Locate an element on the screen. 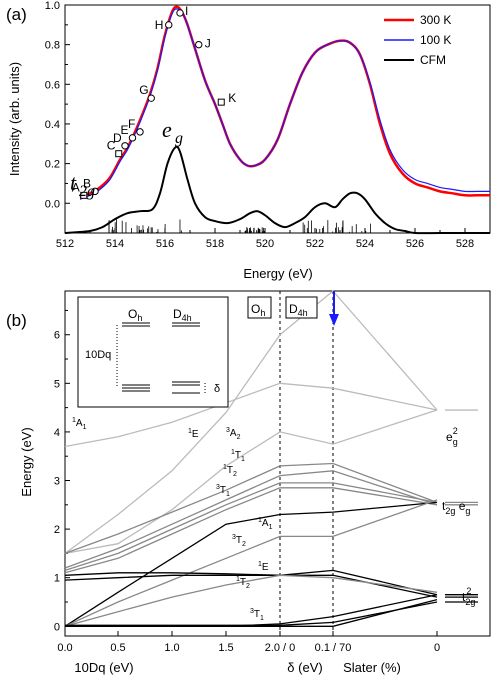 This screenshot has height=691, width=498. t2g-annotation-t: t is located at coordinates (73, 182).